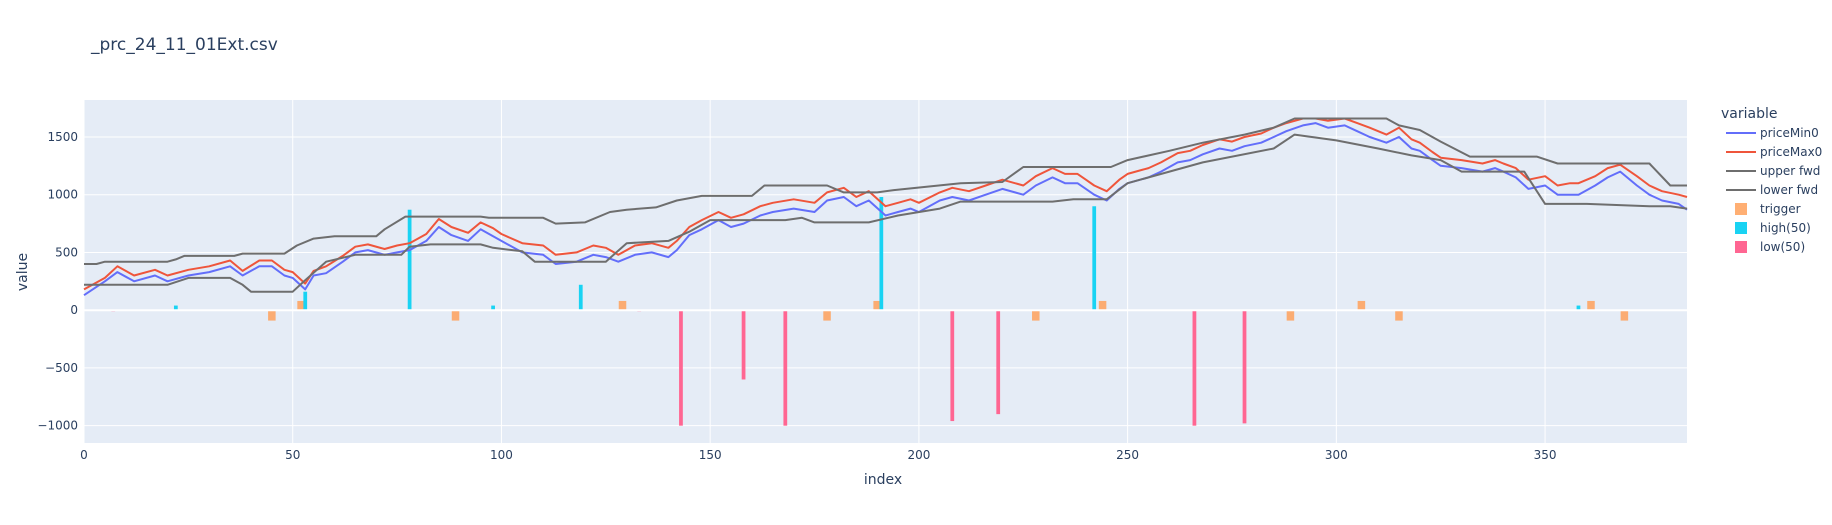 This screenshot has width=1832, height=525. What do you see at coordinates (61, 368) in the screenshot?
I see `y-tick-label: −500` at bounding box center [61, 368].